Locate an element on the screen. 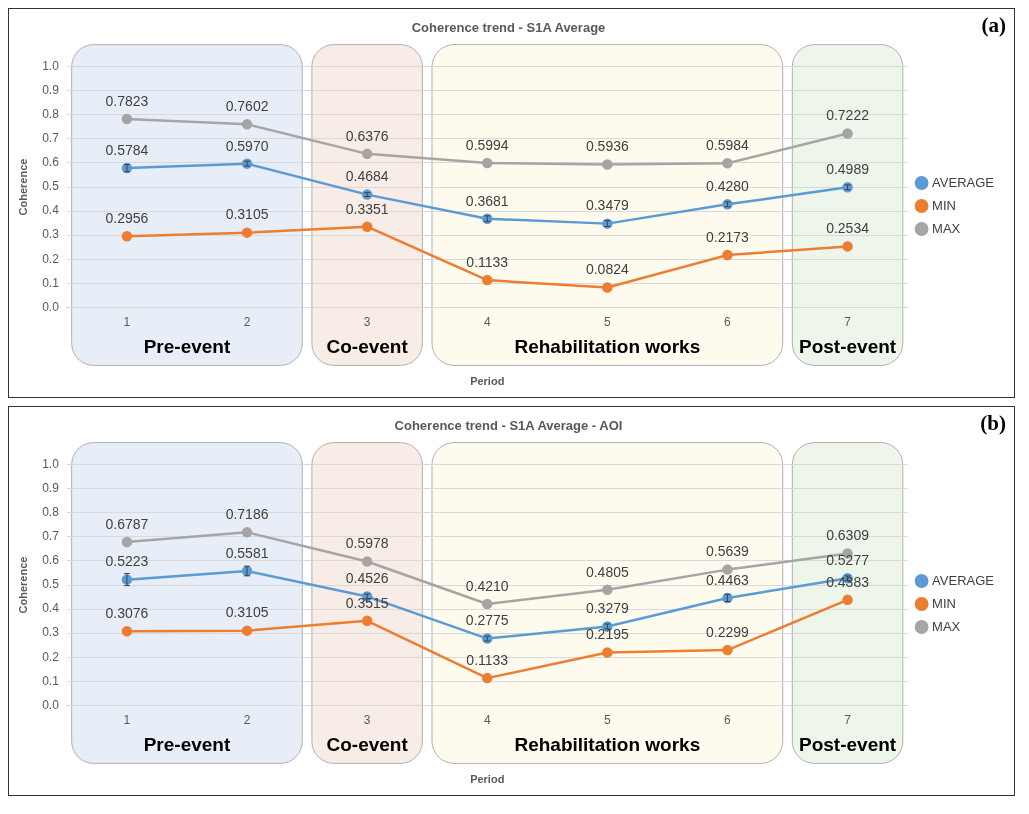 This screenshot has height=814, width=1029. data-label: 0.4989 is located at coordinates (848, 169).